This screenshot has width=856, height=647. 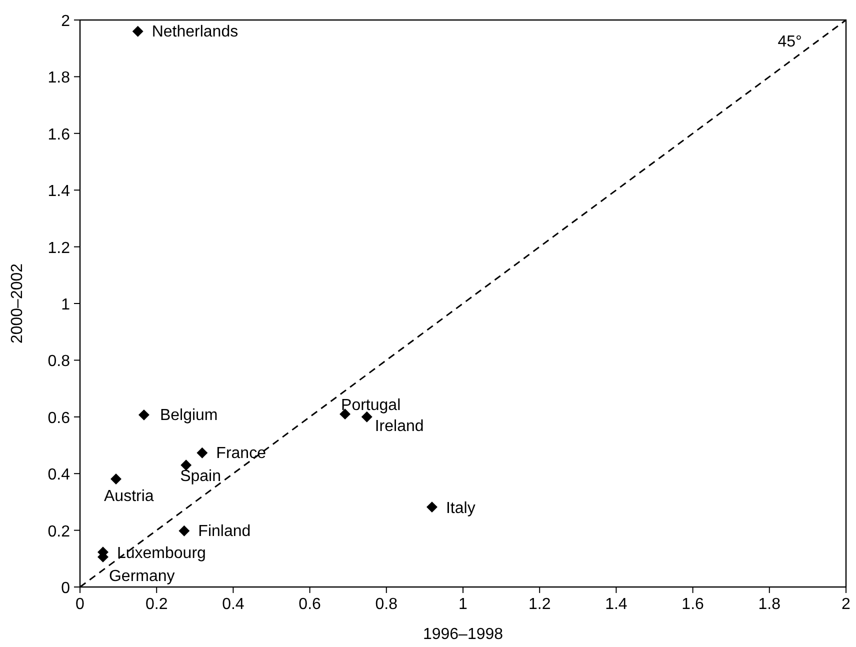 I want to click on annotation: France, so click(x=241, y=453).